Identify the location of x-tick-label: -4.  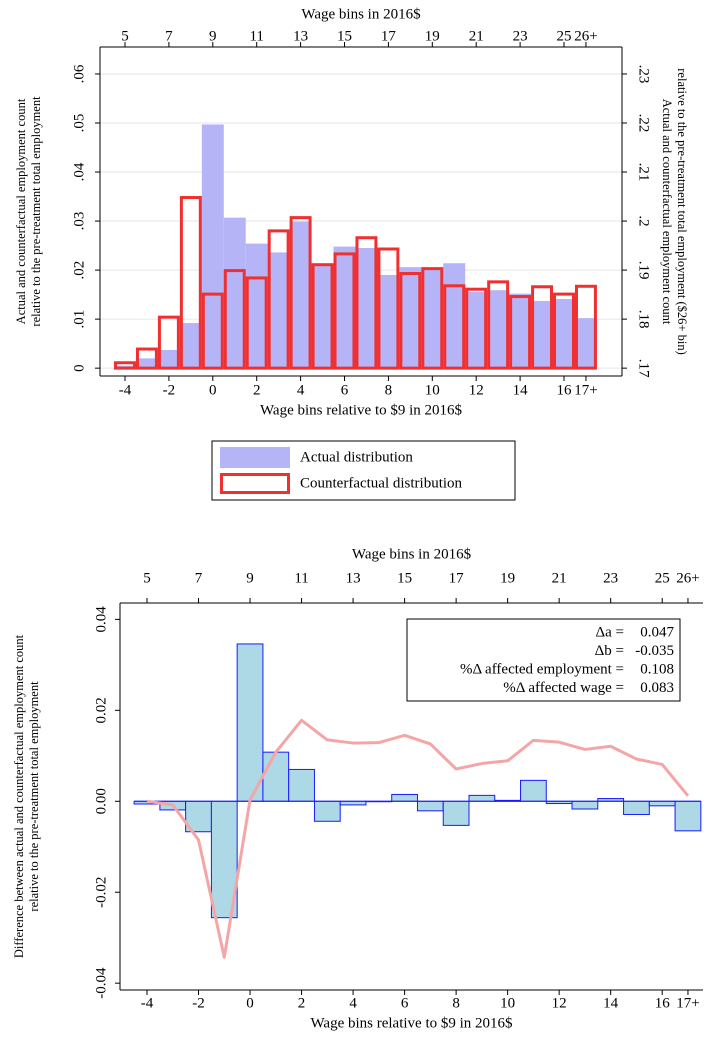
(147, 1003).